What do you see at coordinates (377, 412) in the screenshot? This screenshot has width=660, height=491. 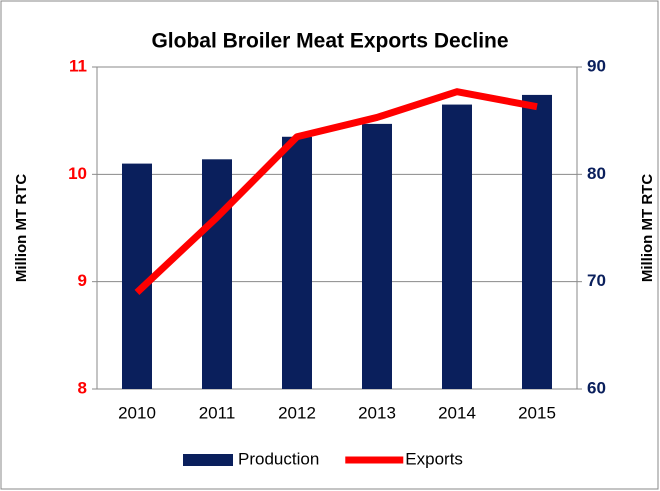 I see `x-tick-label: 2013` at bounding box center [377, 412].